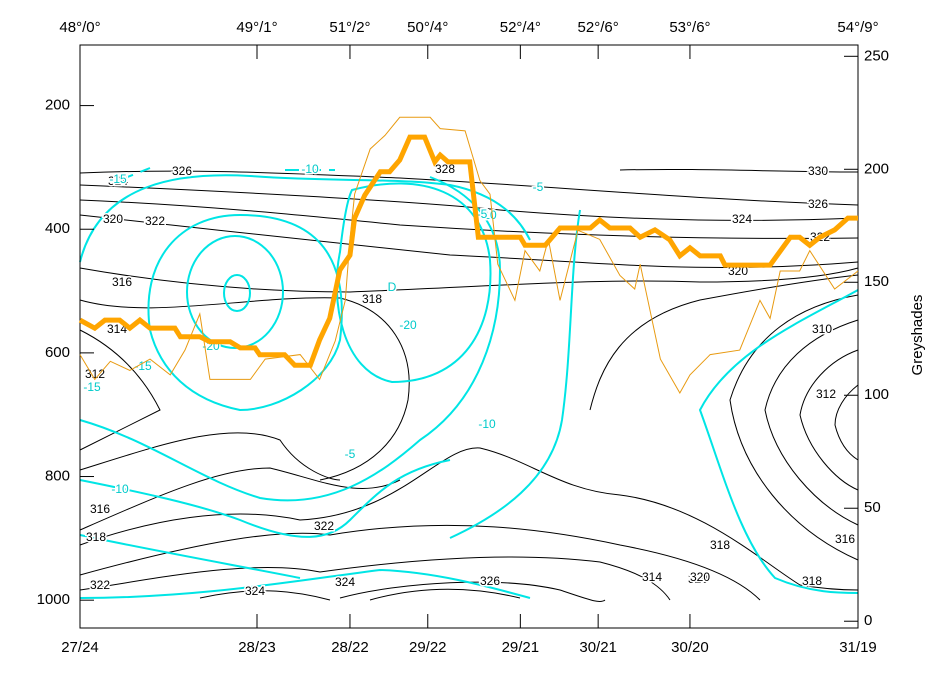  I want to click on x-top-tick-label: 54°/9°, so click(857, 27).